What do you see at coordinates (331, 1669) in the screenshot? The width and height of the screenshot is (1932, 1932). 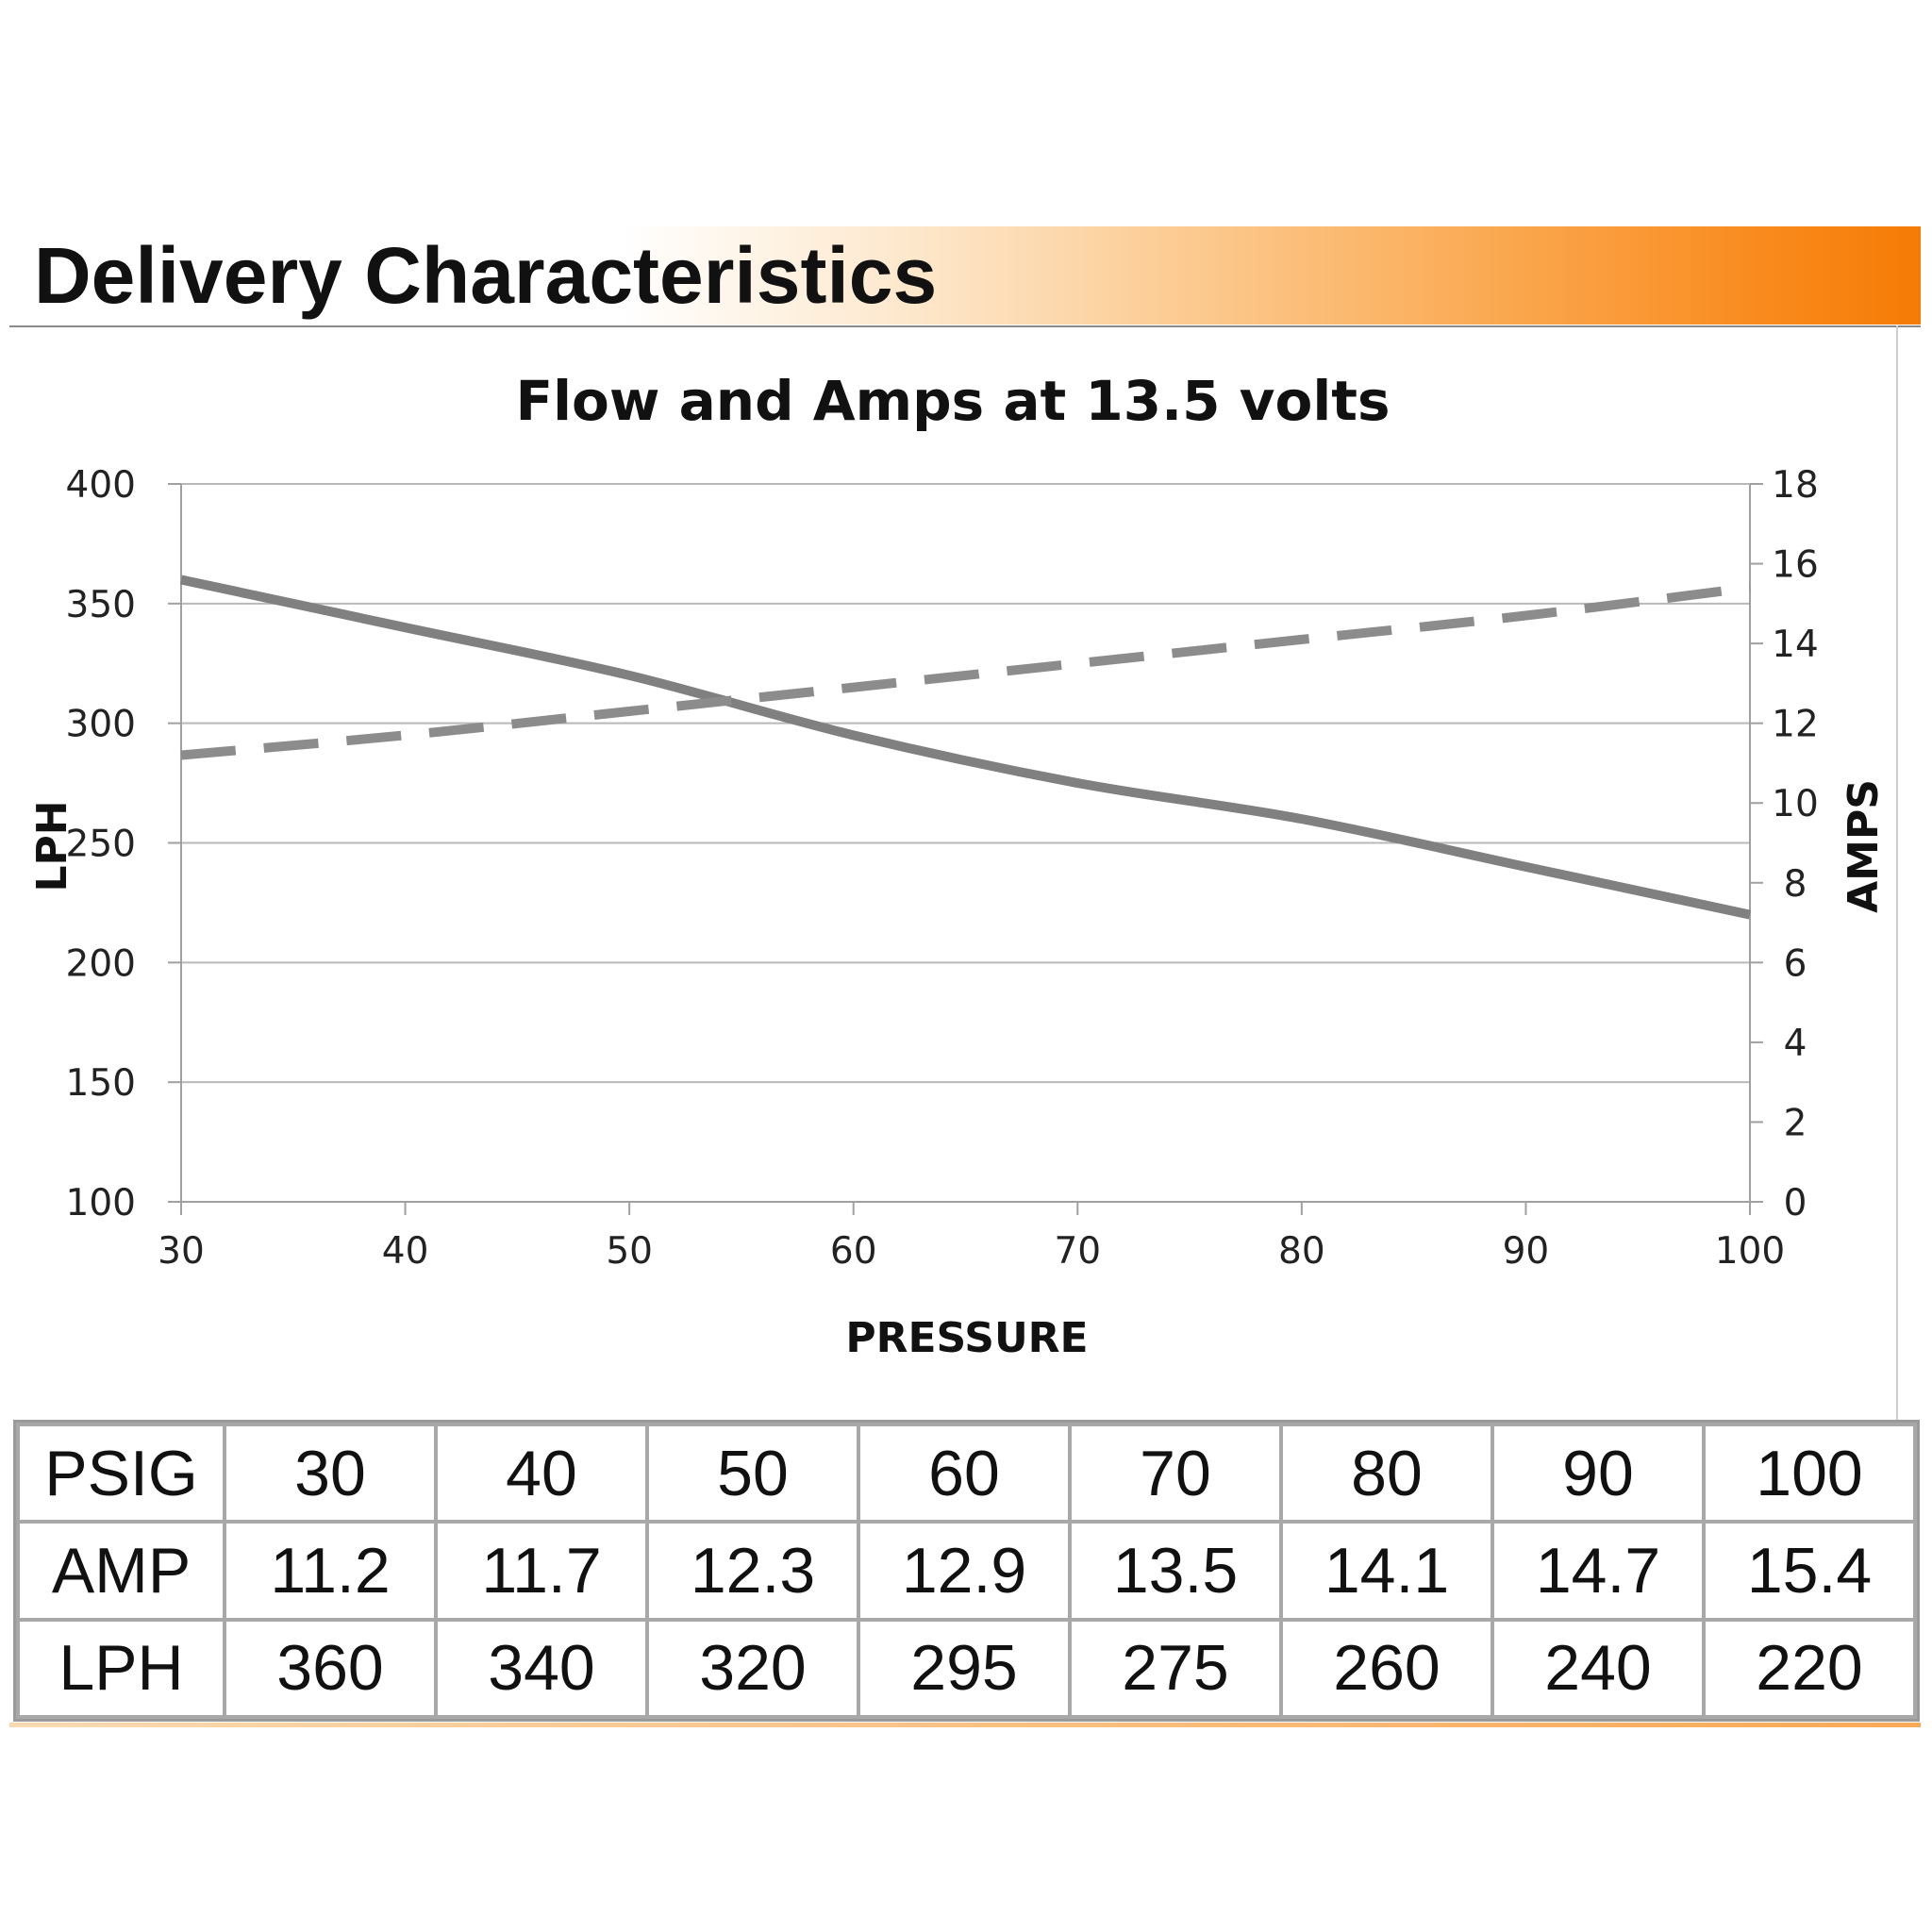 I see `table-cell: 360` at bounding box center [331, 1669].